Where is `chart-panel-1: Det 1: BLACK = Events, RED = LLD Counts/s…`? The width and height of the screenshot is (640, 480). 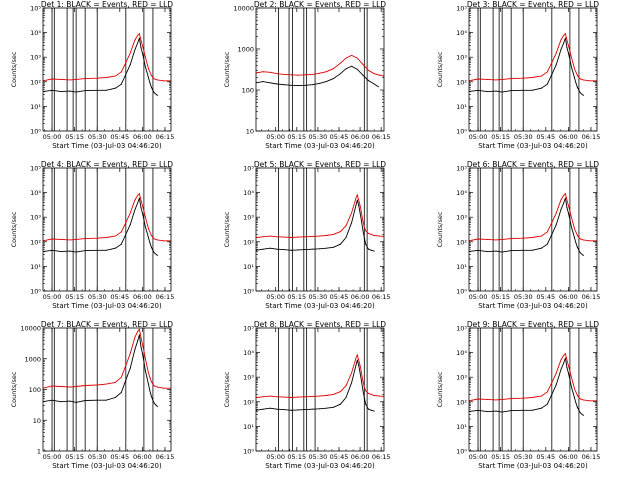
chart-panel-1: Det 1: BLACK = Events, RED = LLD Counts/s… is located at coordinates (92, 75).